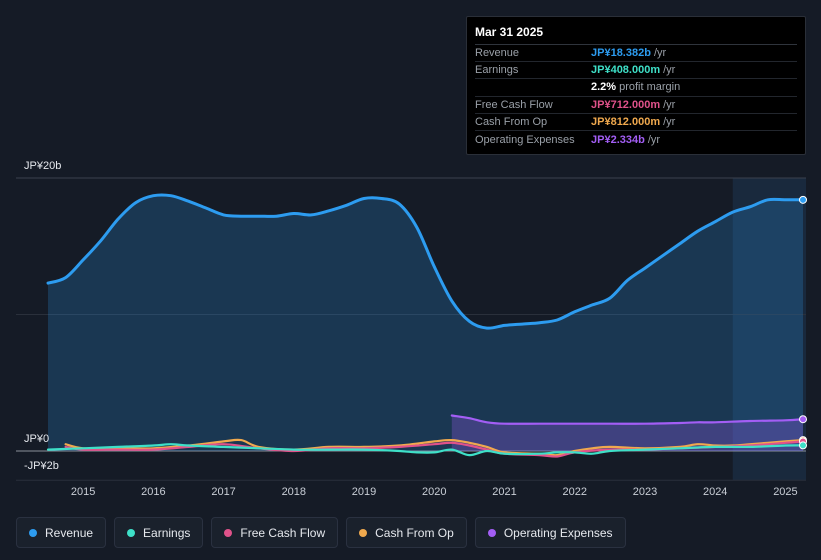 The height and width of the screenshot is (560, 821). What do you see at coordinates (37, 439) in the screenshot?
I see `y-tick-label-zero: JP¥0` at bounding box center [37, 439].